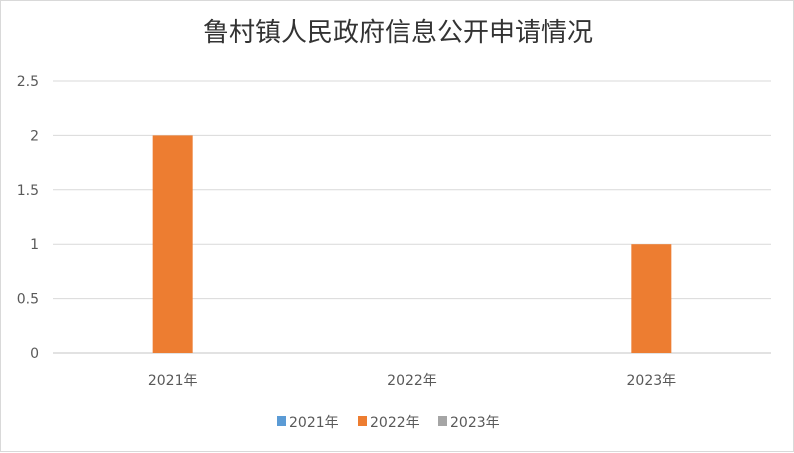 The image size is (794, 453). What do you see at coordinates (34, 354) in the screenshot?
I see `y-tick-label: 0` at bounding box center [34, 354].